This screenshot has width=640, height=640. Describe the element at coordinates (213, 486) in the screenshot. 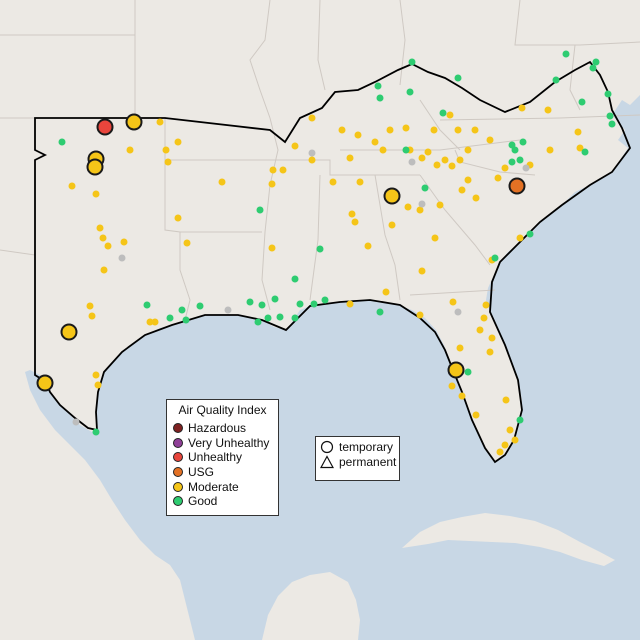

I see `legend-label: Moderate` at that location.